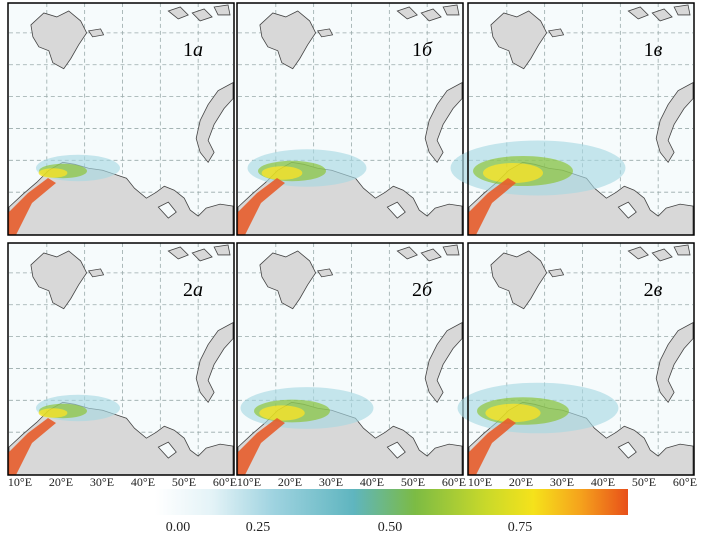  I want to click on panel-label: 2а, so click(193, 290).